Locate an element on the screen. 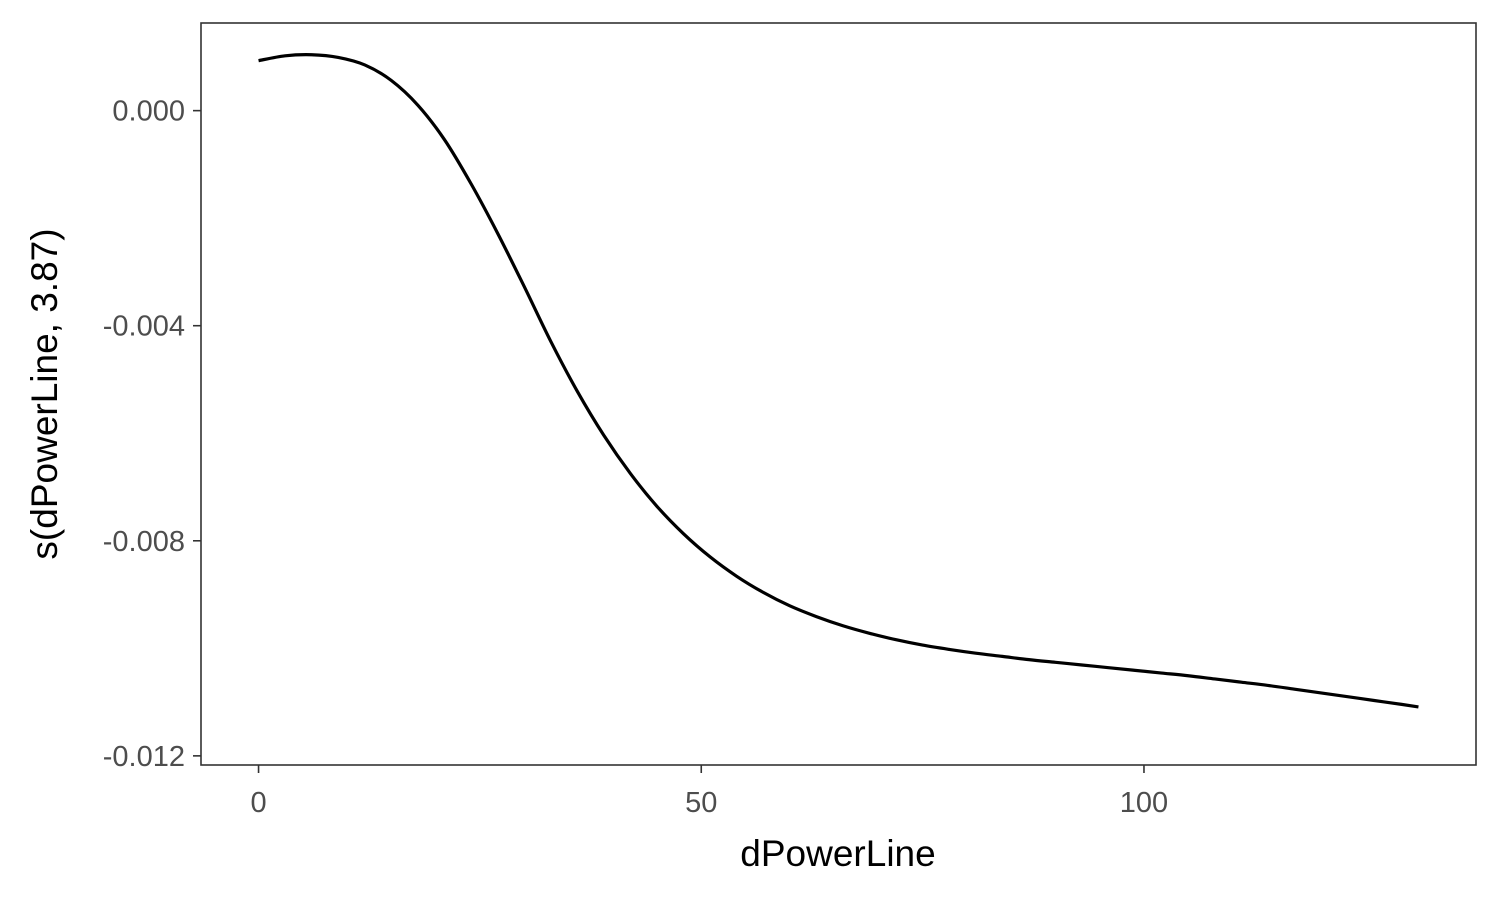 This screenshot has height=900, width=1500. y-tick-label: -0.004 is located at coordinates (144, 327).